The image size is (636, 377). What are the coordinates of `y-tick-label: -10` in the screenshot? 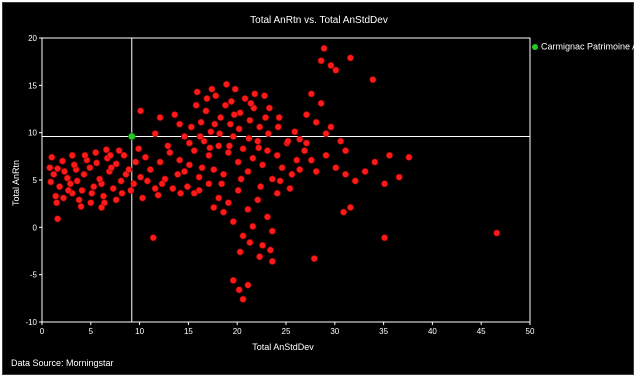 It's located at (31, 322).